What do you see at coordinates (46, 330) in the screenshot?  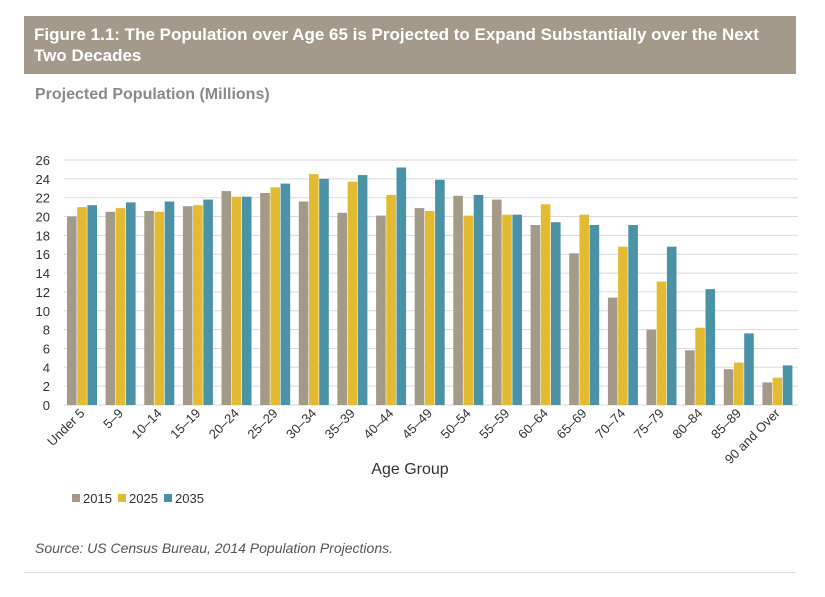 I see `y-tick-label: 8` at bounding box center [46, 330].